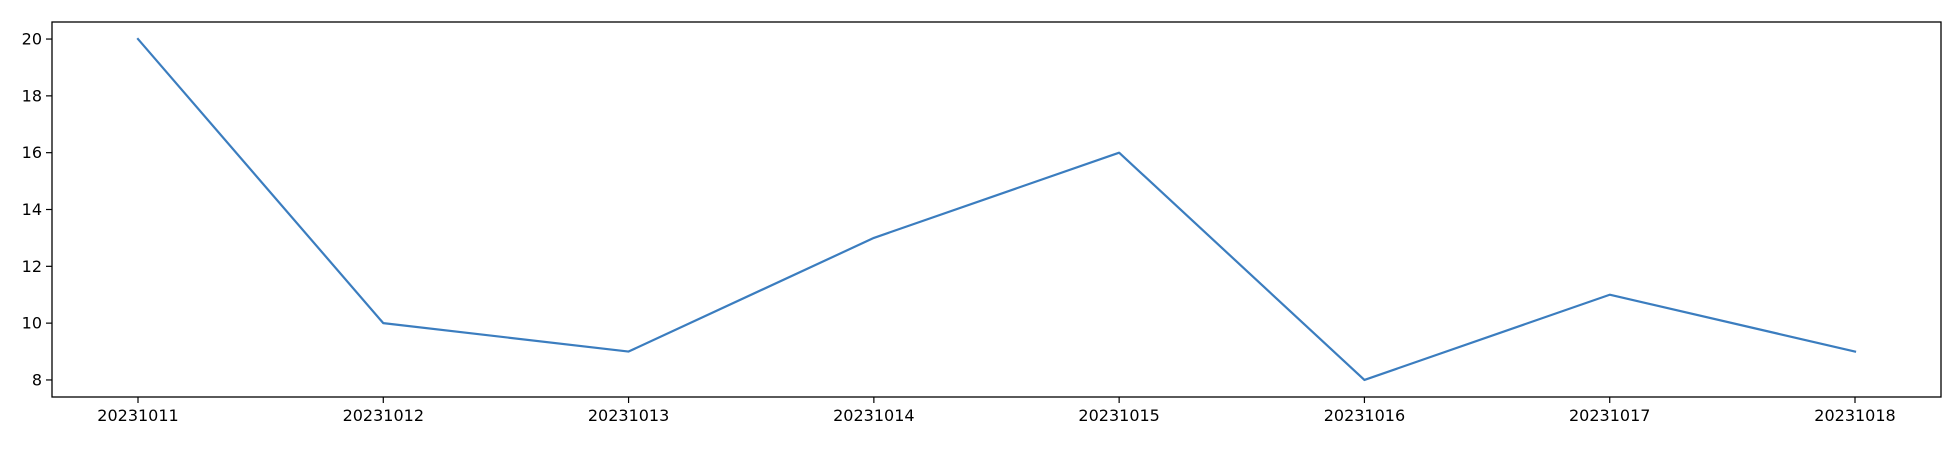 The width and height of the screenshot is (1958, 452). What do you see at coordinates (1854, 415) in the screenshot?
I see `x-tick-label: 20231018` at bounding box center [1854, 415].